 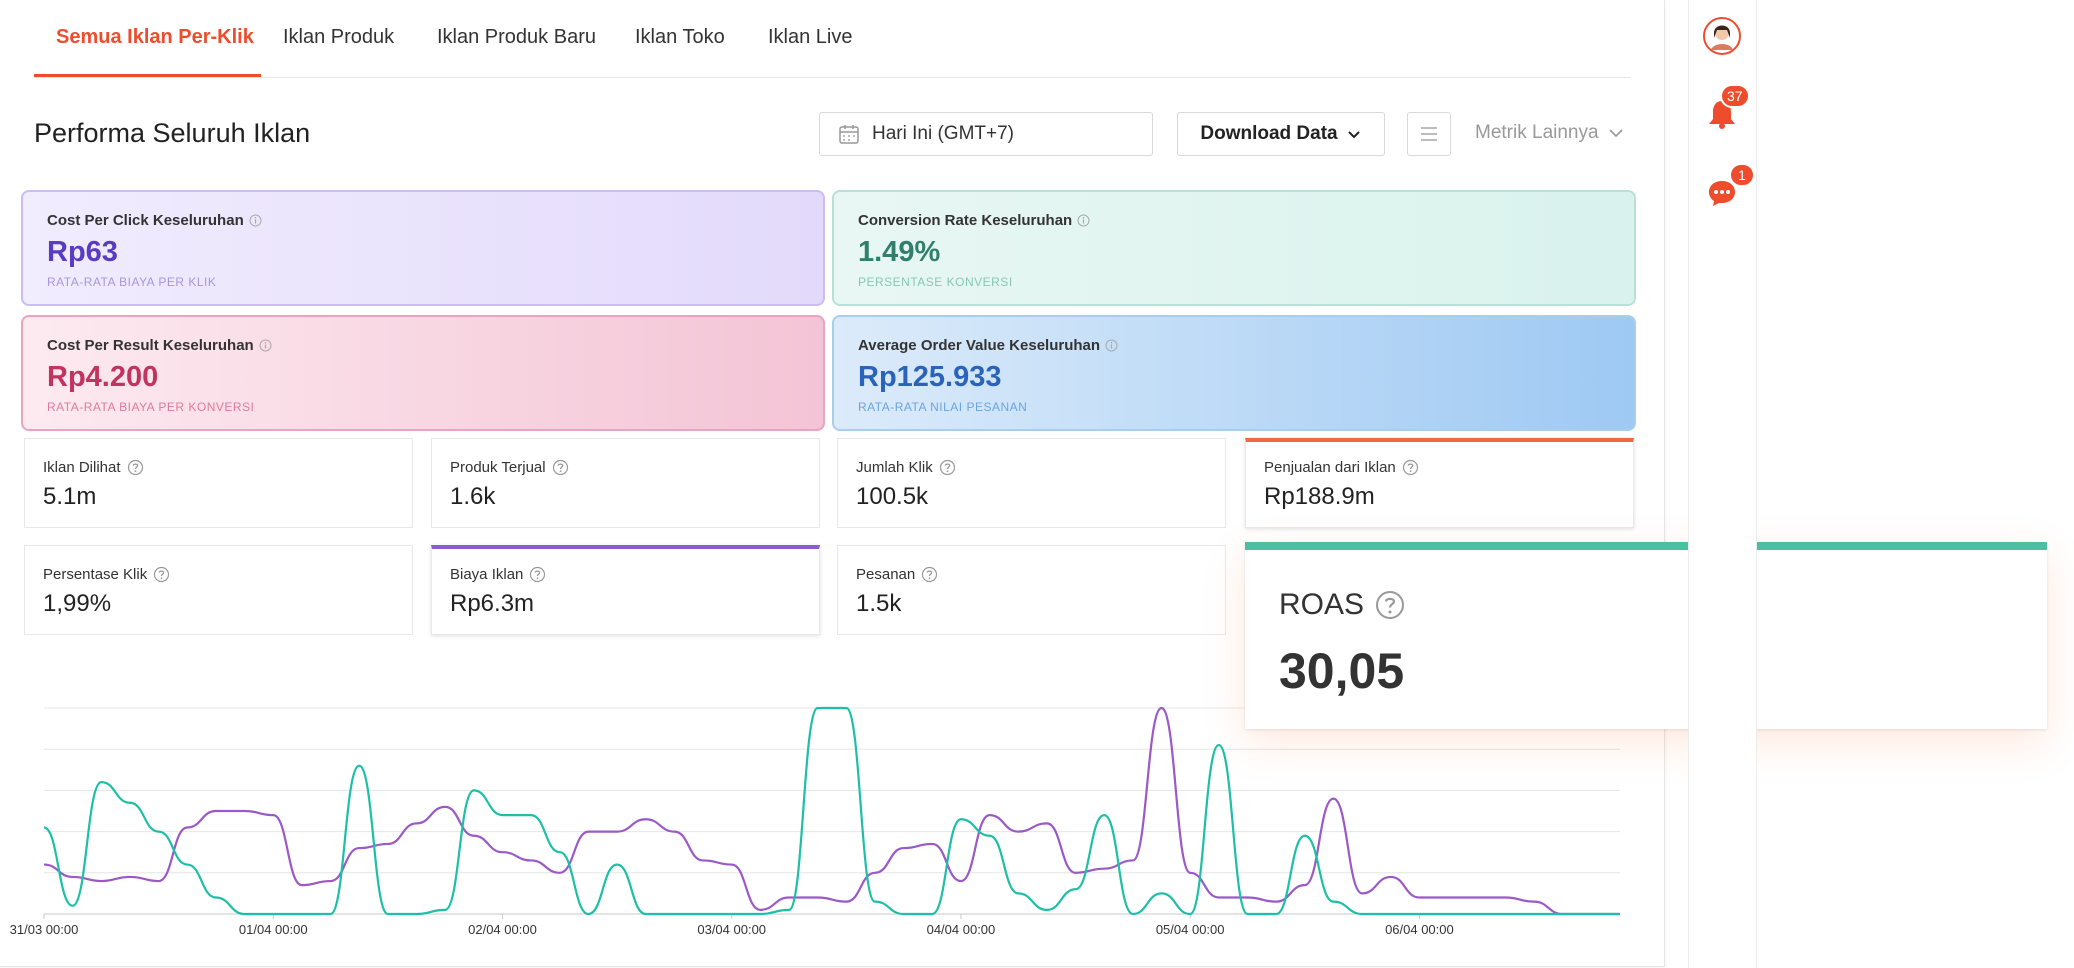 I want to click on notification-badge: 37, so click(x=1735, y=96).